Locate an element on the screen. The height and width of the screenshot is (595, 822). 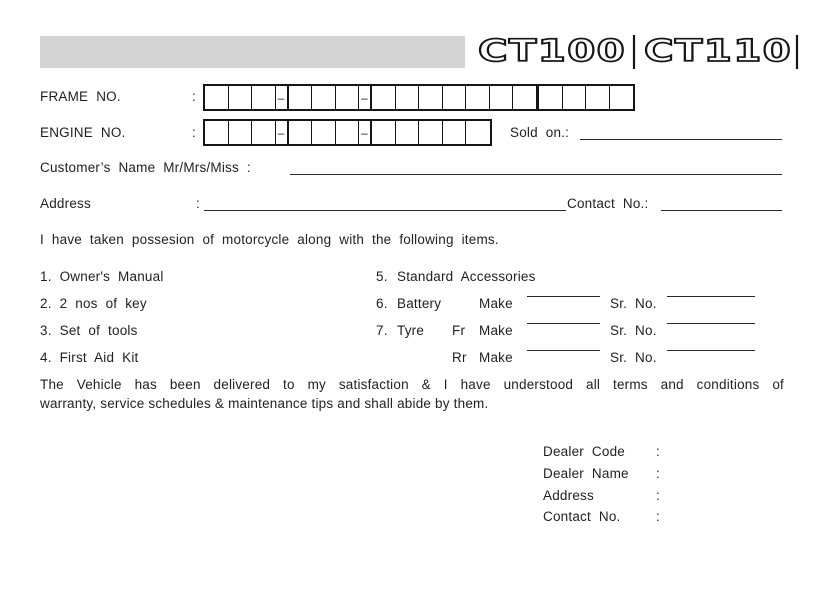
dealer-name-colon: : is located at coordinates (658, 474).